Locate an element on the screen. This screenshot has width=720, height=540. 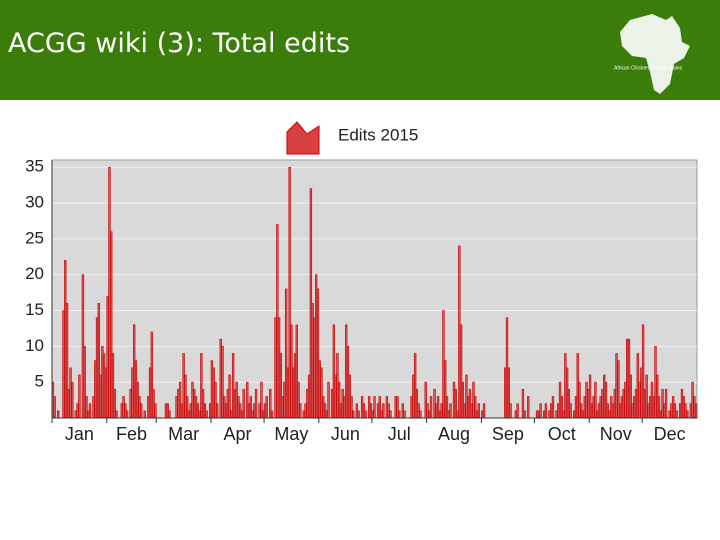
slide-title: ACGG wiki (3): Total edits is located at coordinates (179, 43).